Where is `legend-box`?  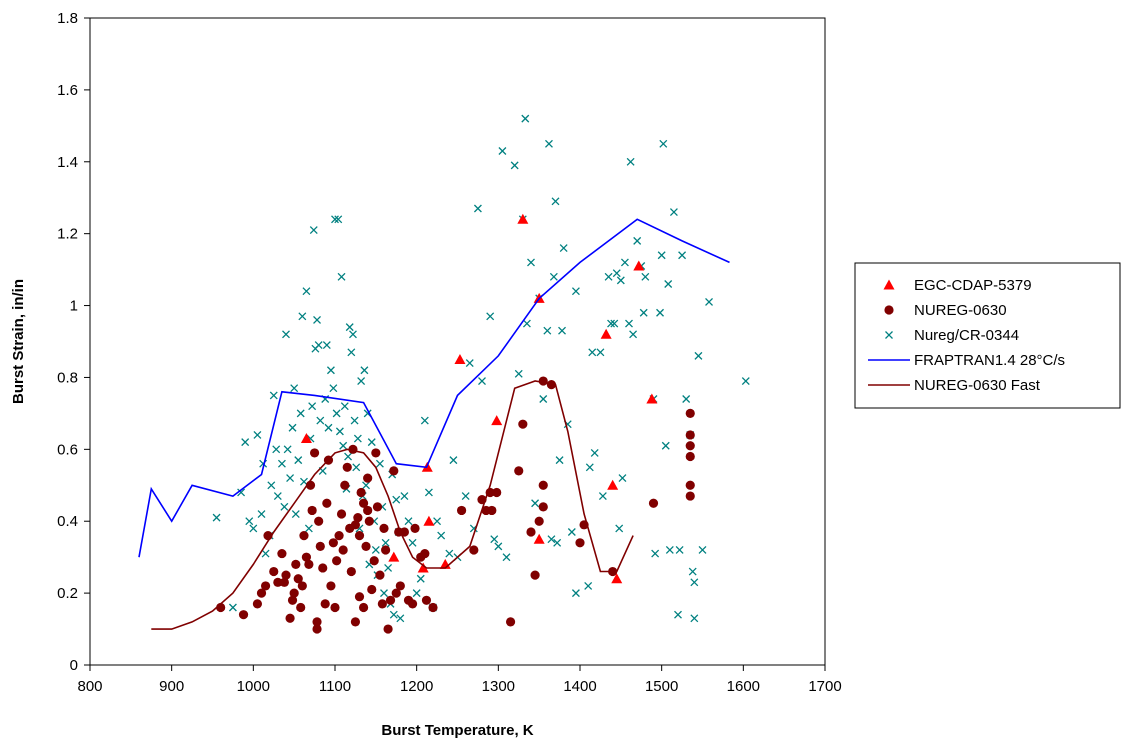
legend-box is located at coordinates (987, 335).